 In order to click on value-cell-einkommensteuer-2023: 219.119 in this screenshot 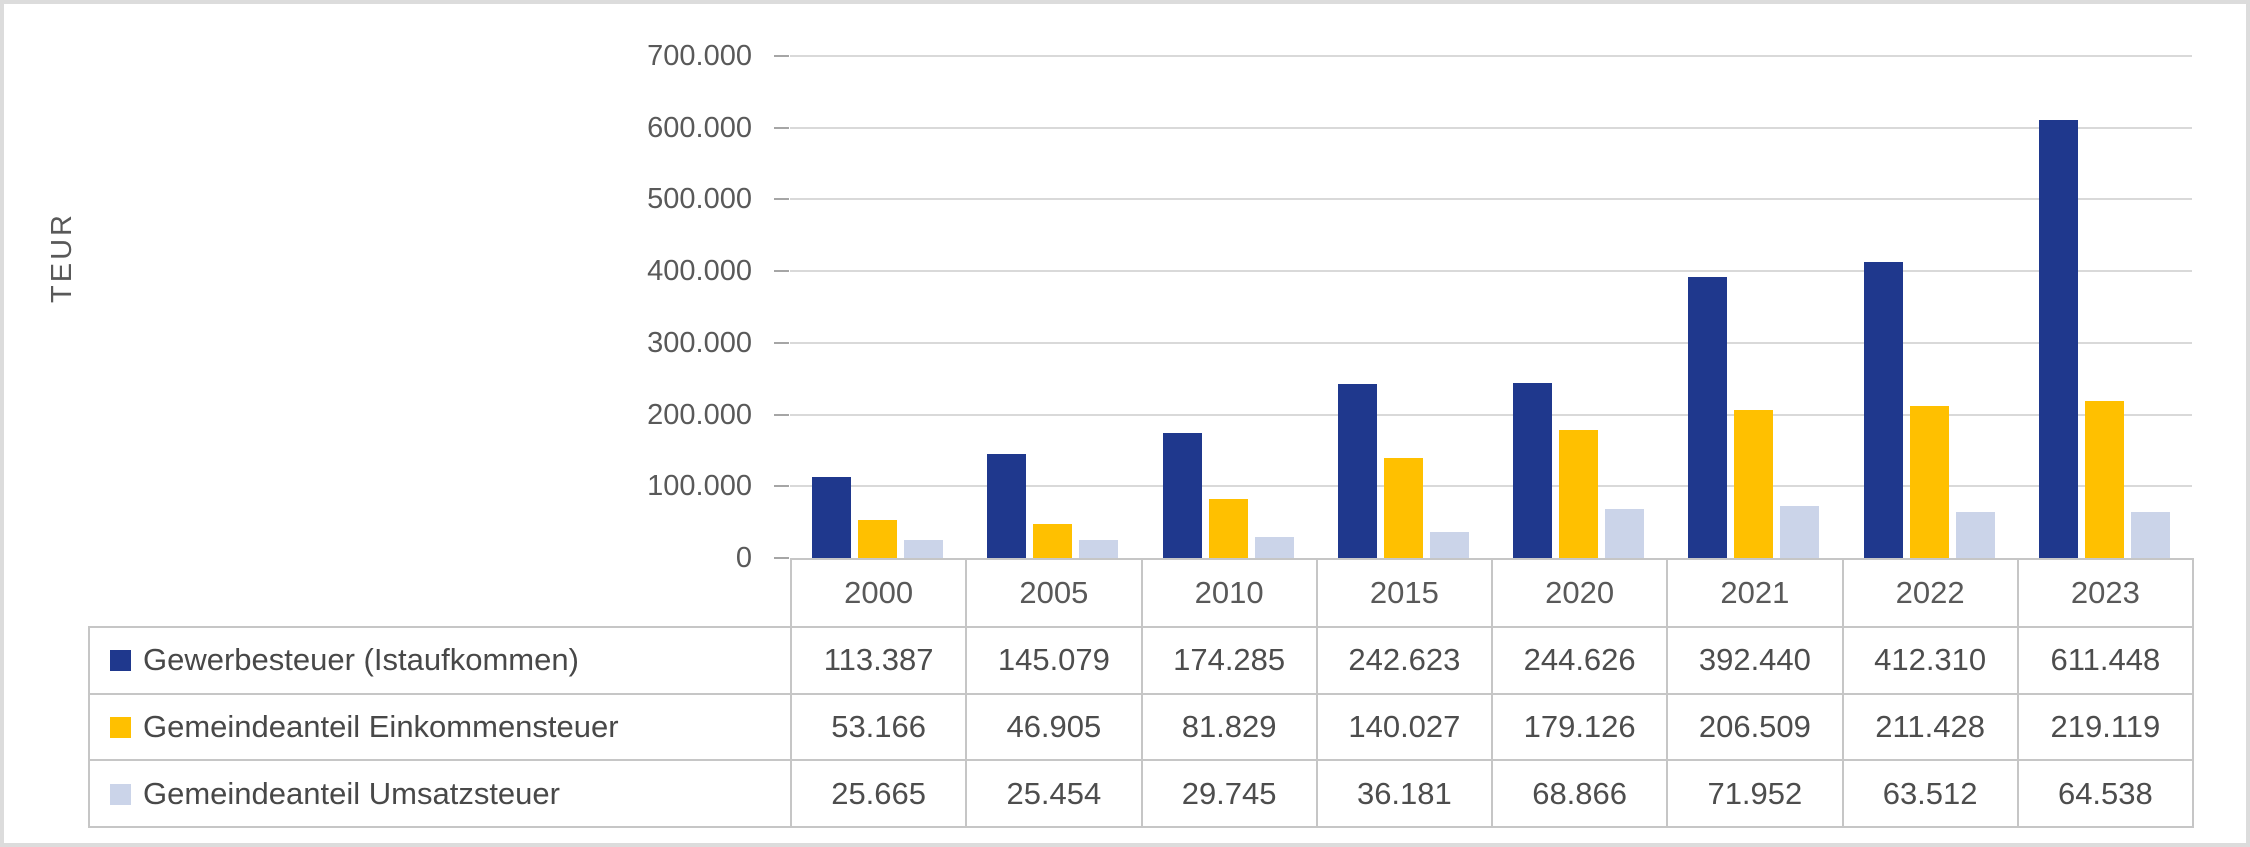, I will do `click(2105, 727)`.